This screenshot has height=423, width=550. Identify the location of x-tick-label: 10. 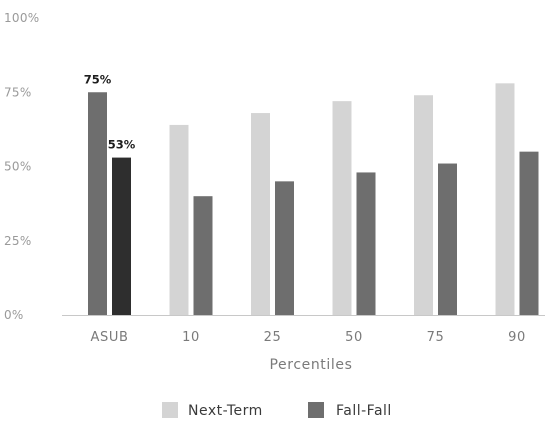
(191, 337).